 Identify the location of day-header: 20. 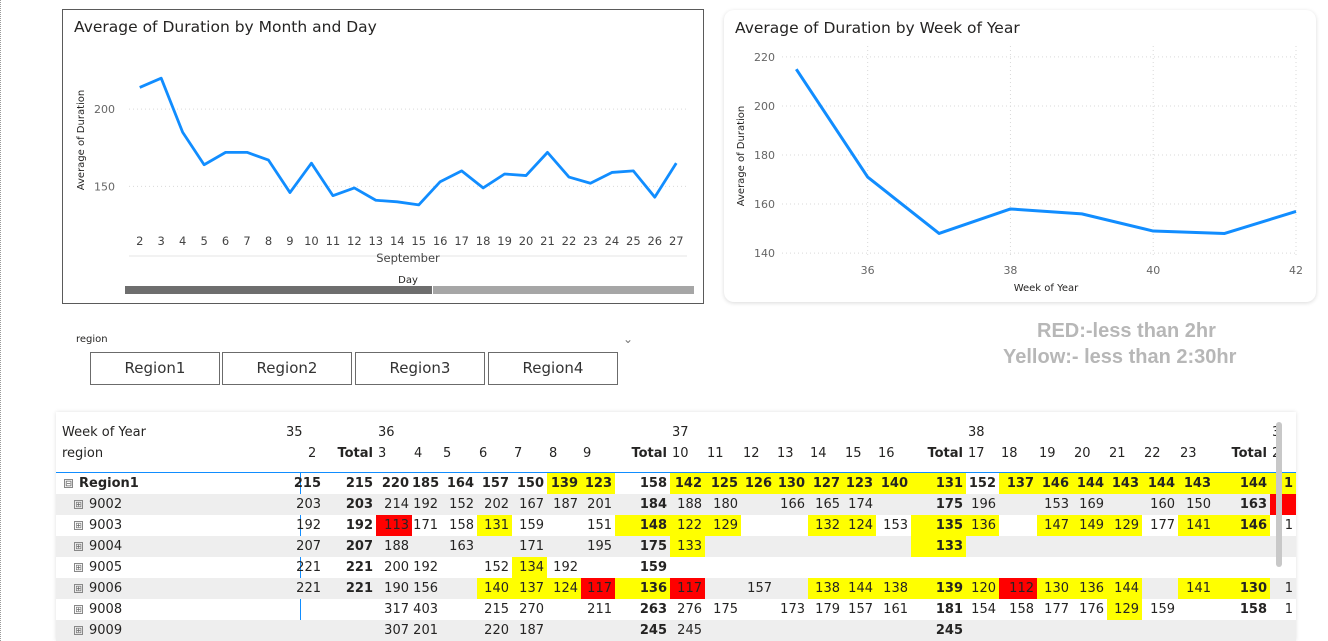
(1082, 453).